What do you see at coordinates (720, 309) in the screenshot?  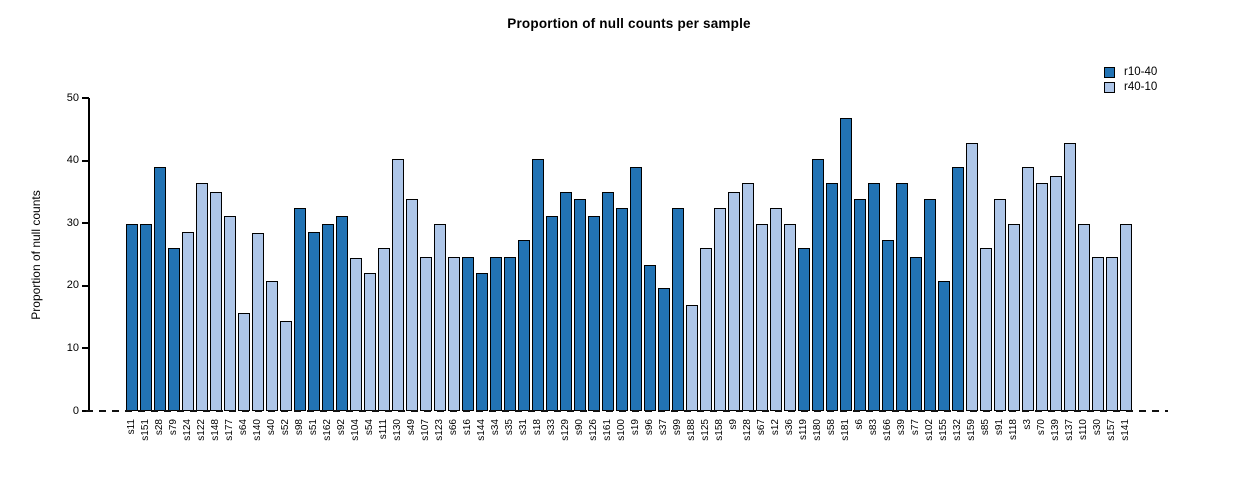 I see `bar-s158` at bounding box center [720, 309].